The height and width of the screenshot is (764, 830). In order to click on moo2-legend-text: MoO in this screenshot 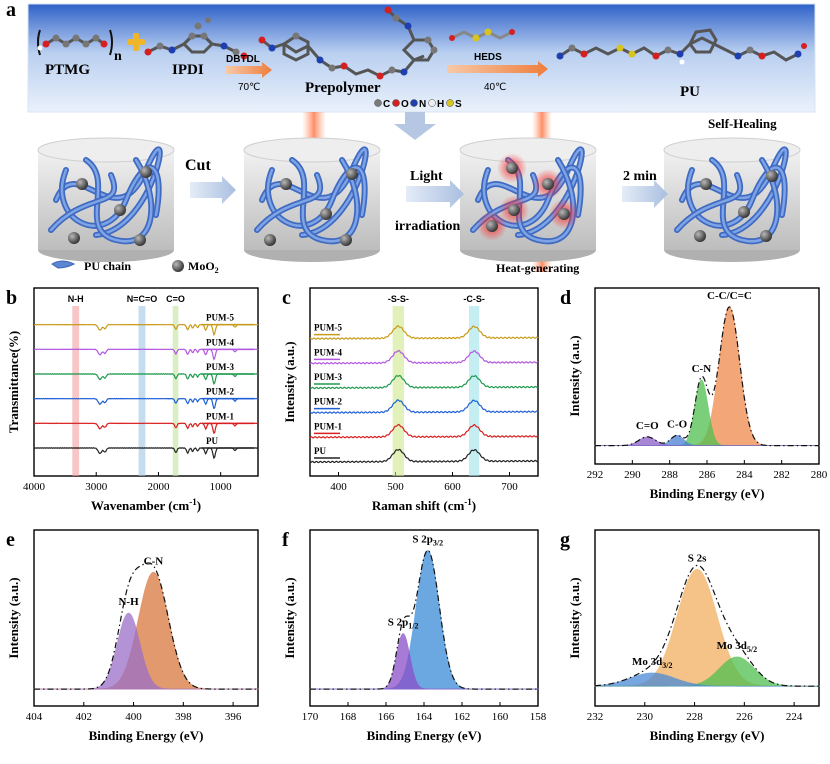, I will do `click(201, 266)`.